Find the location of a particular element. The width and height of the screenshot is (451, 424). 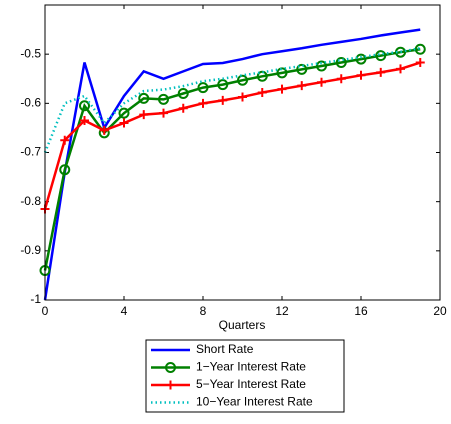

y-tick-label: -0.5 is located at coordinates (30, 53).